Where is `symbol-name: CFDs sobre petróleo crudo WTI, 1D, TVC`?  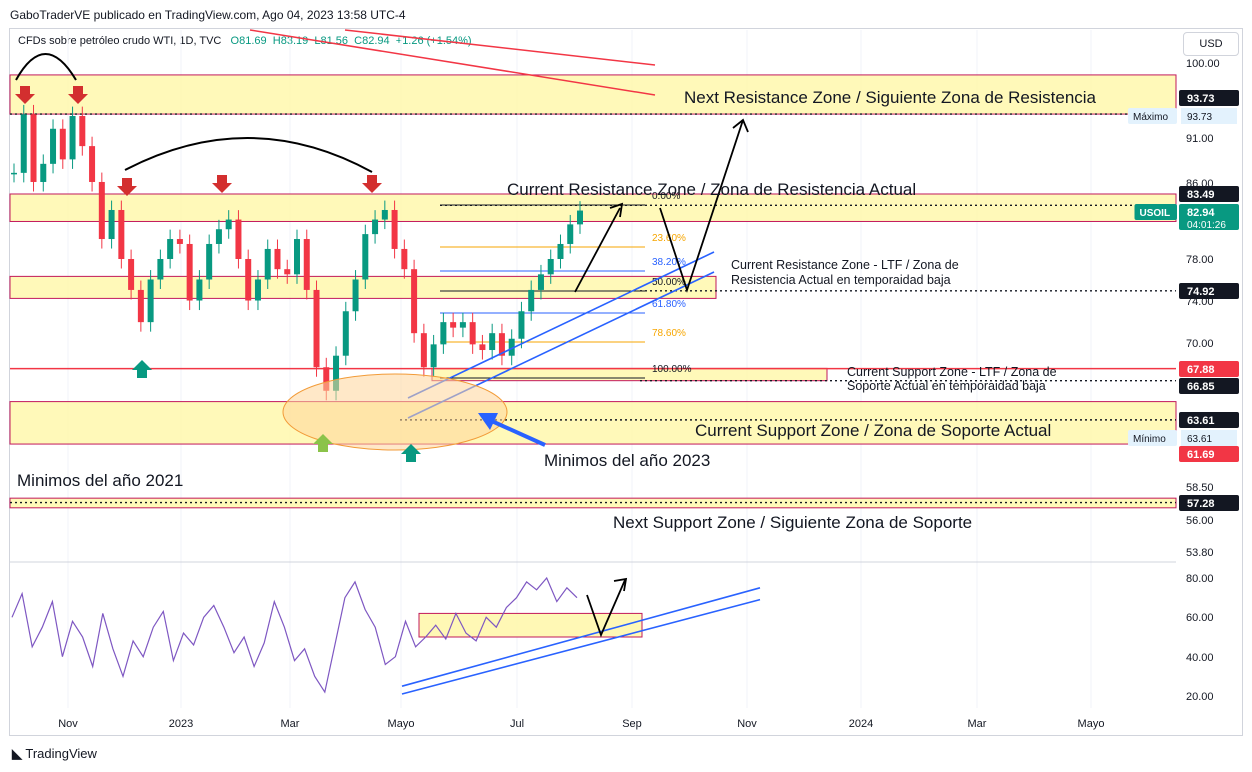
symbol-name: CFDs sobre petróleo crudo WTI, 1D, TVC is located at coordinates (120, 41).